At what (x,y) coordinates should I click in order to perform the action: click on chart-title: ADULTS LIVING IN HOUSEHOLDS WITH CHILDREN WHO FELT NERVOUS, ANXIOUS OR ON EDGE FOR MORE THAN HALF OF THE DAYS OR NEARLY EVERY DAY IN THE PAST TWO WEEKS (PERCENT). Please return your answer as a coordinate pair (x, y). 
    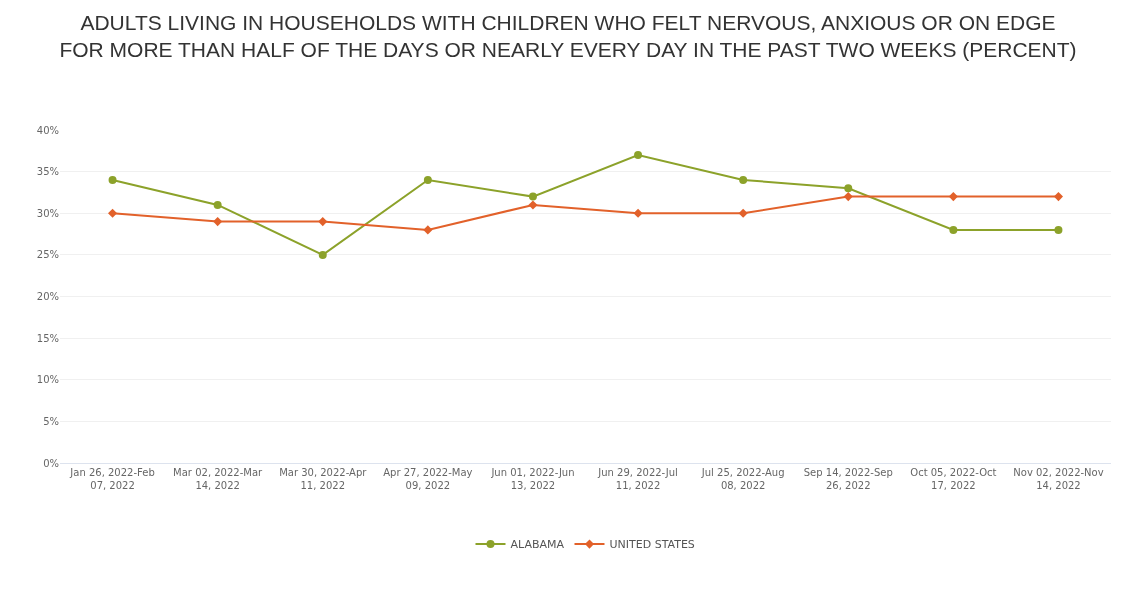
    Looking at the image, I should click on (568, 35).